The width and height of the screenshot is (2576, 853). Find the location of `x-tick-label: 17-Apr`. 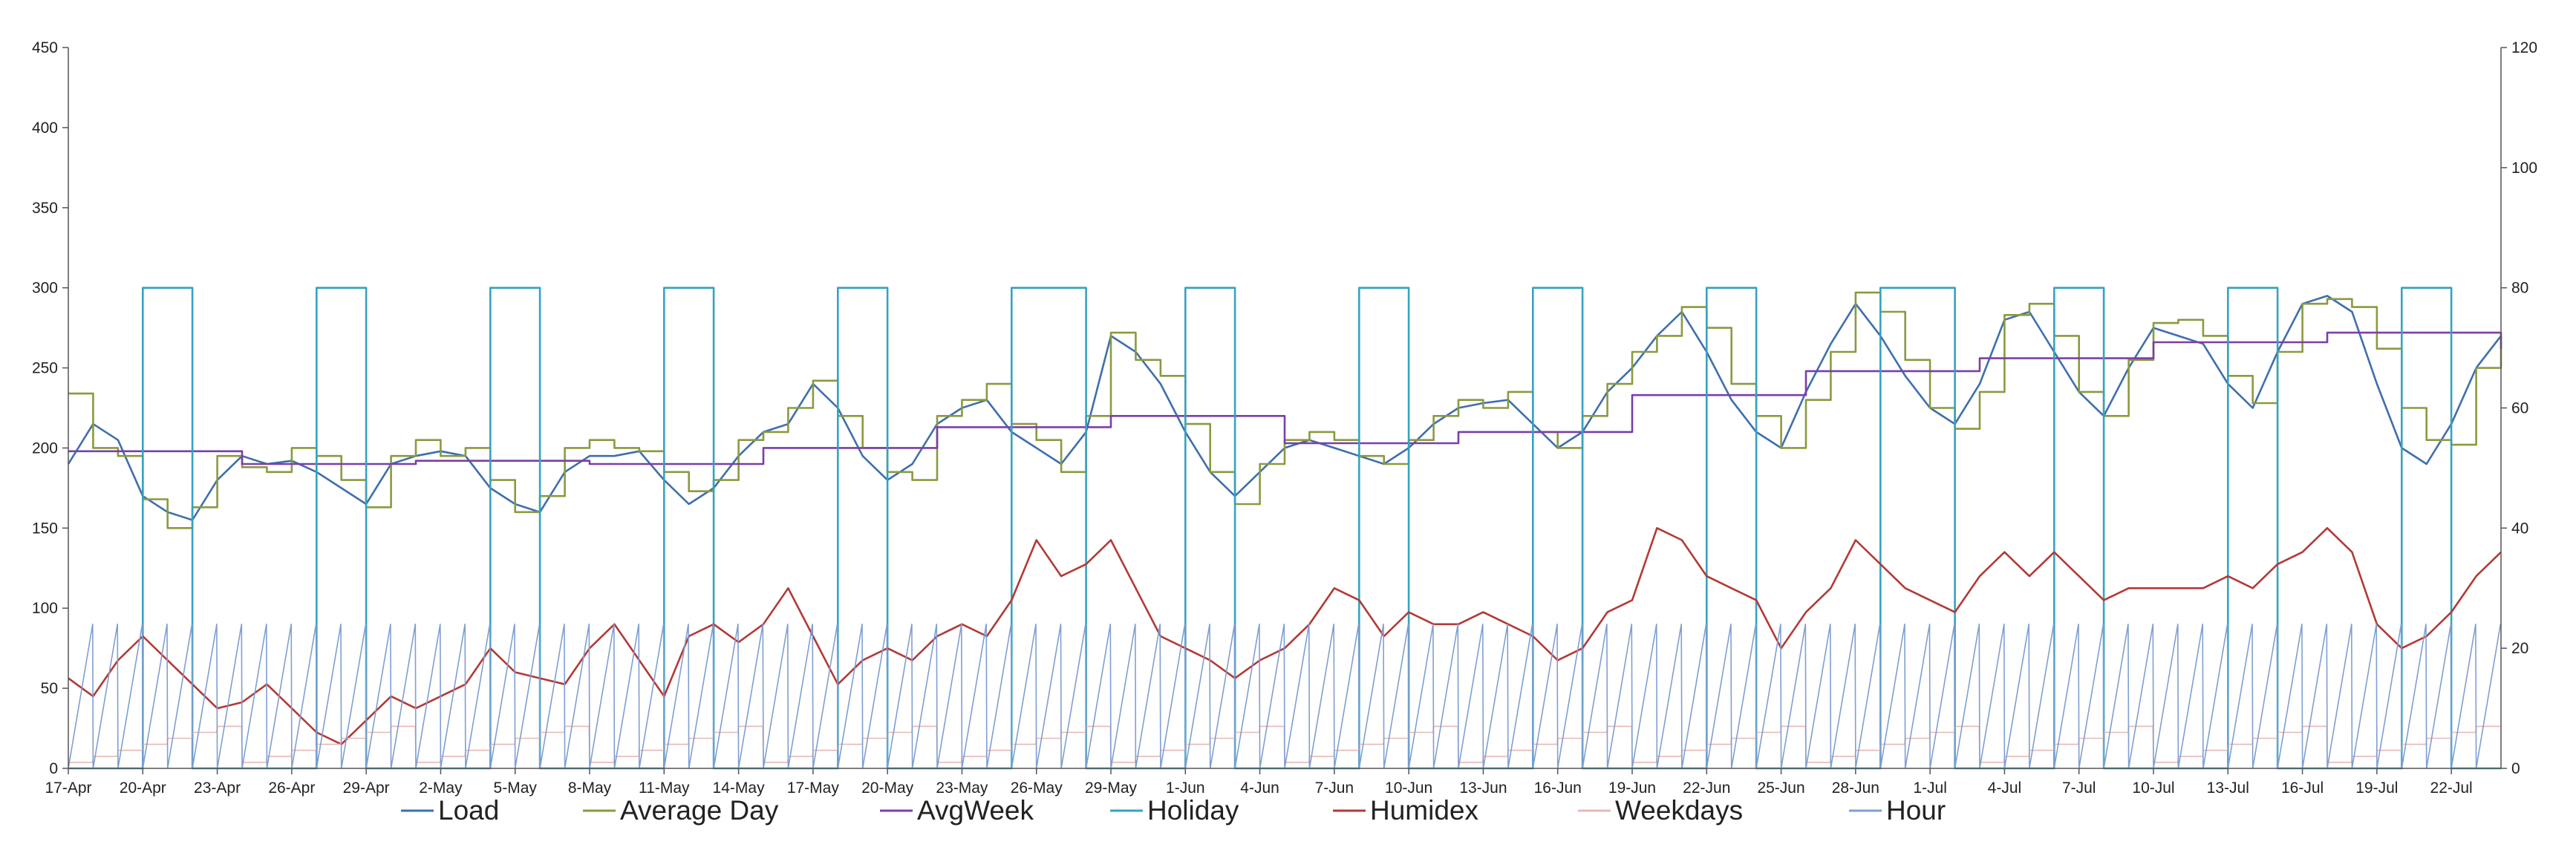

x-tick-label: 17-Apr is located at coordinates (68, 788).